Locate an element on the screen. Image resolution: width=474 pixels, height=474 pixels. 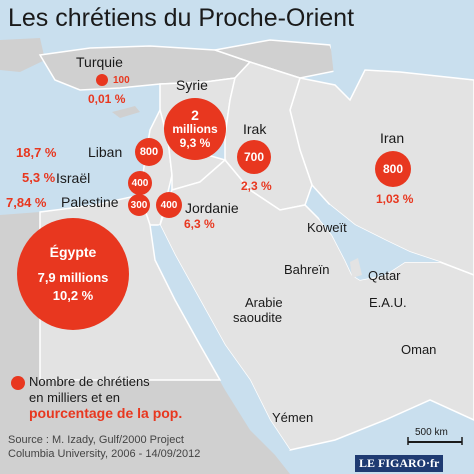
percent-turquie: 0,01 % is located at coordinates (107, 99).